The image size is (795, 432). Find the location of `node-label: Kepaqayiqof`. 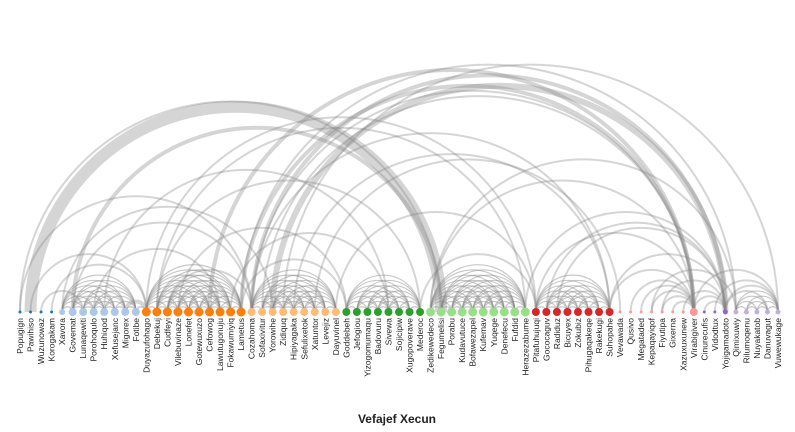

node-label: Kepaqayiqof is located at coordinates (652, 341).